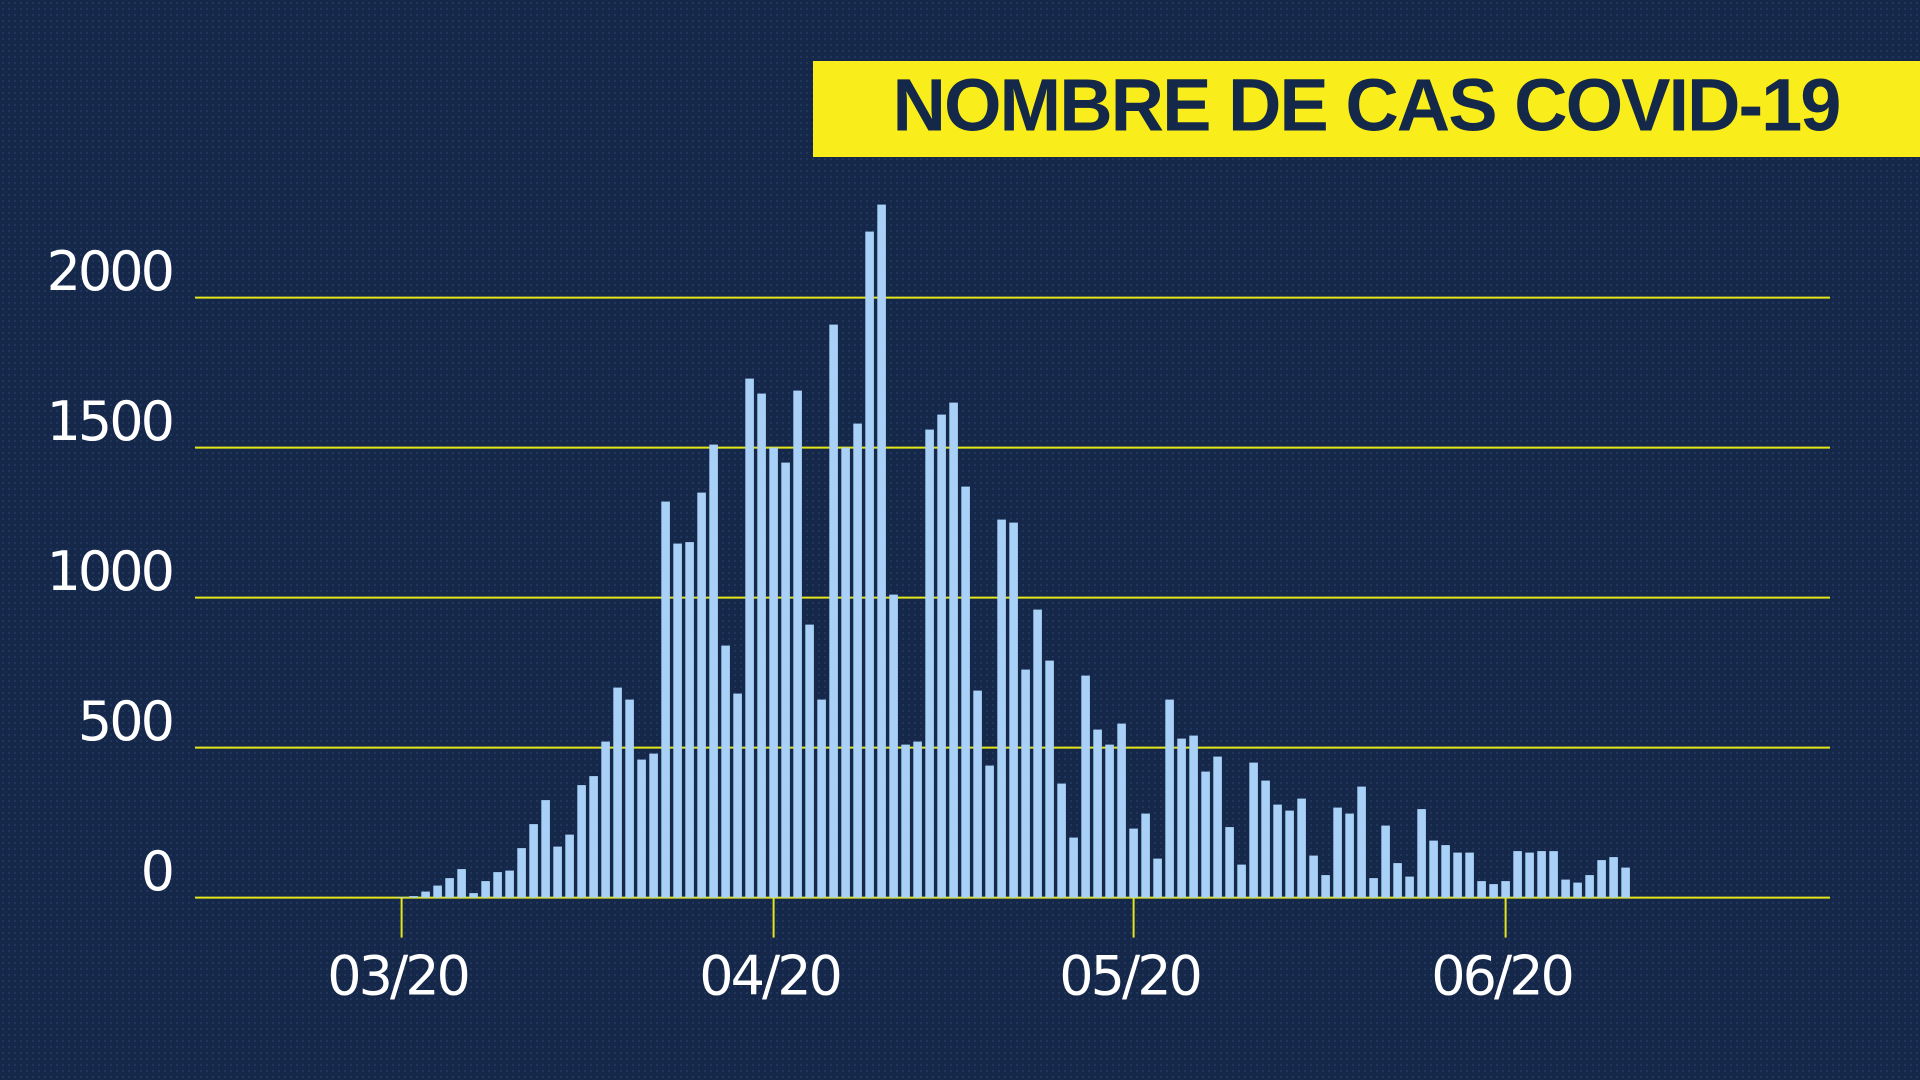 The height and width of the screenshot is (1080, 1920). I want to click on y-tick-label: 500, so click(125, 721).